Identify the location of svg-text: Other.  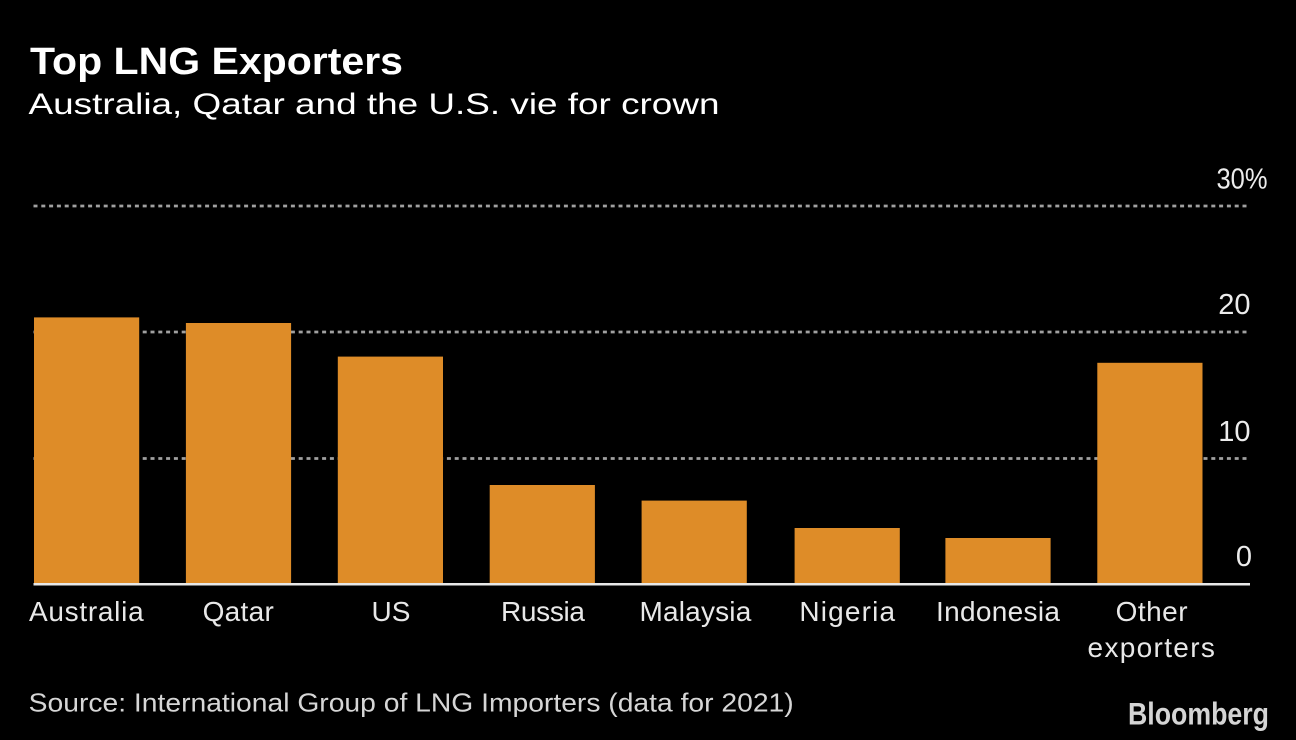
(1152, 611).